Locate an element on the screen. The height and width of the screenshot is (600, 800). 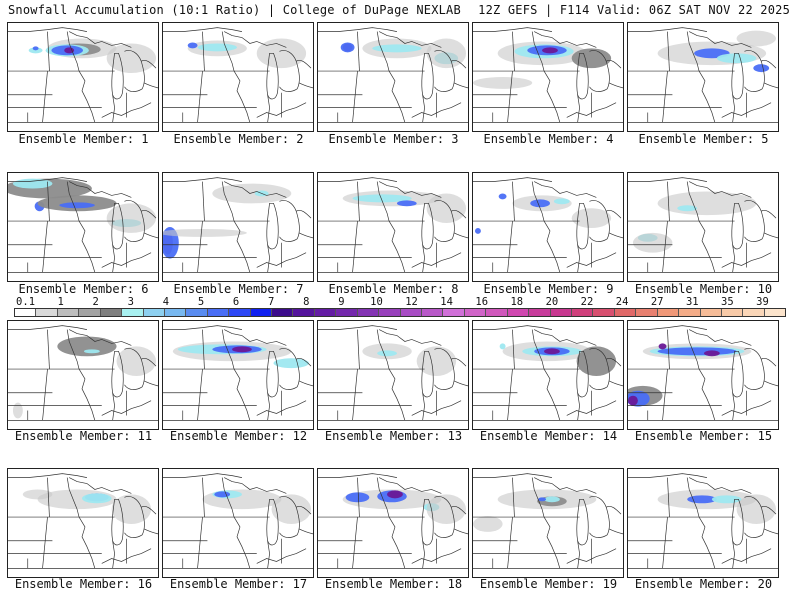
colorbar-tick-label: 2 is located at coordinates (95, 302).